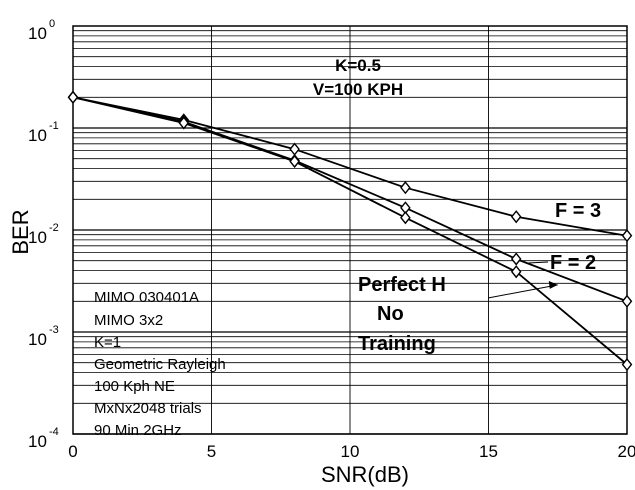  Describe the element at coordinates (54, 432) in the screenshot. I see `y-tick-exponent: -4` at that location.